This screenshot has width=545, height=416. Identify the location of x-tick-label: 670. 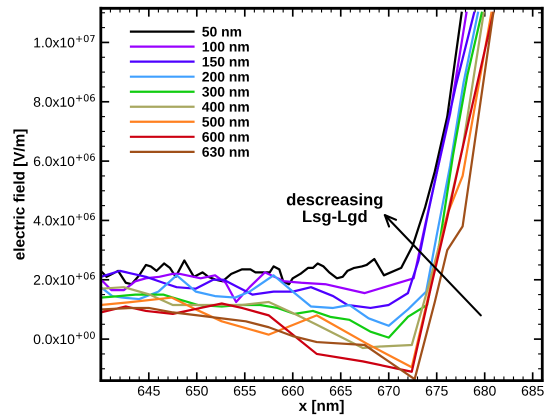
(389, 391).